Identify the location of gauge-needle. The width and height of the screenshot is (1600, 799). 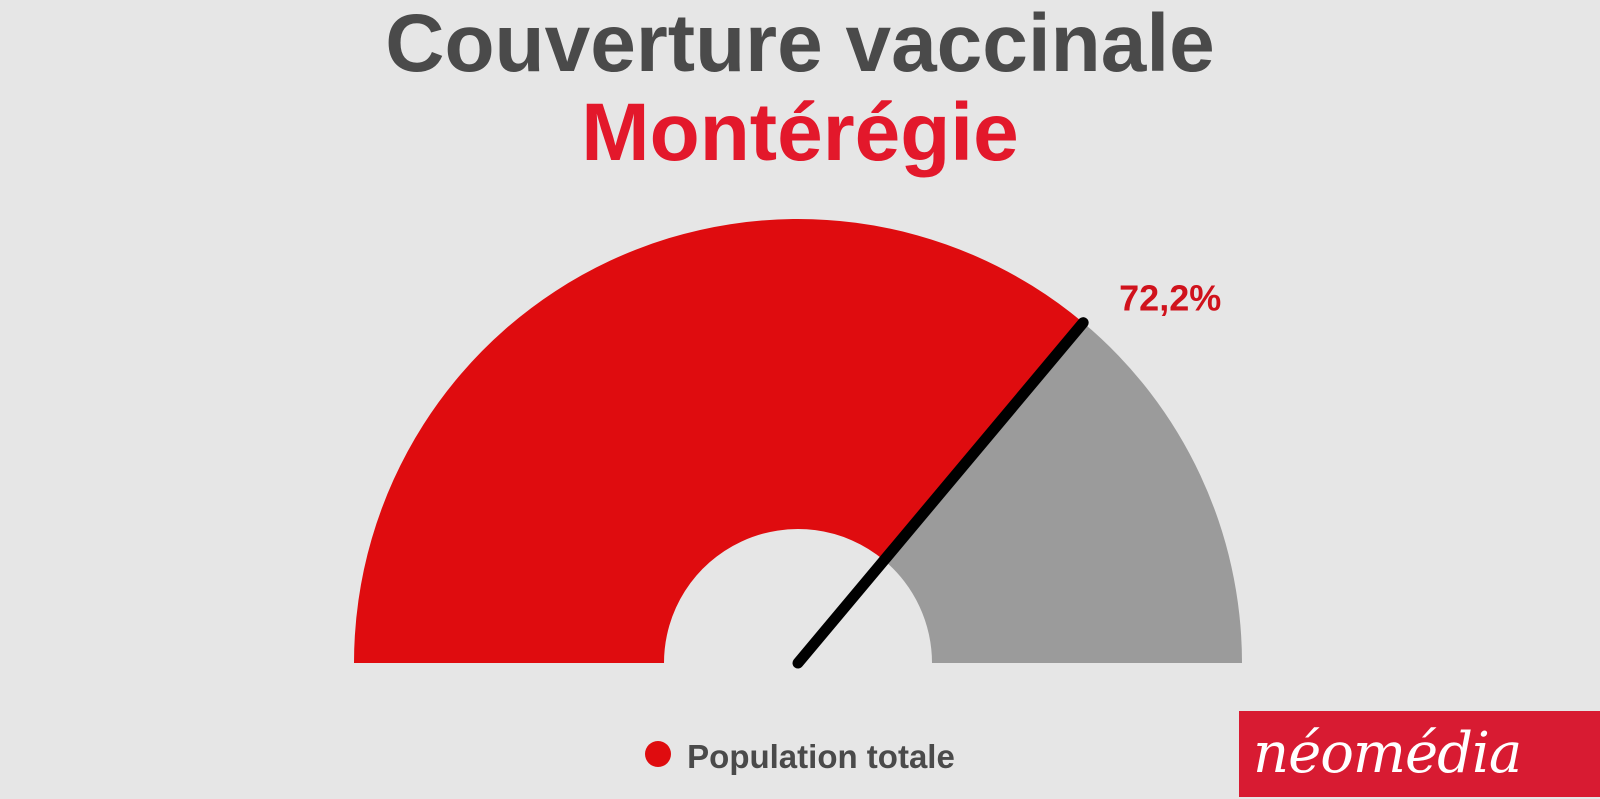
(940, 493).